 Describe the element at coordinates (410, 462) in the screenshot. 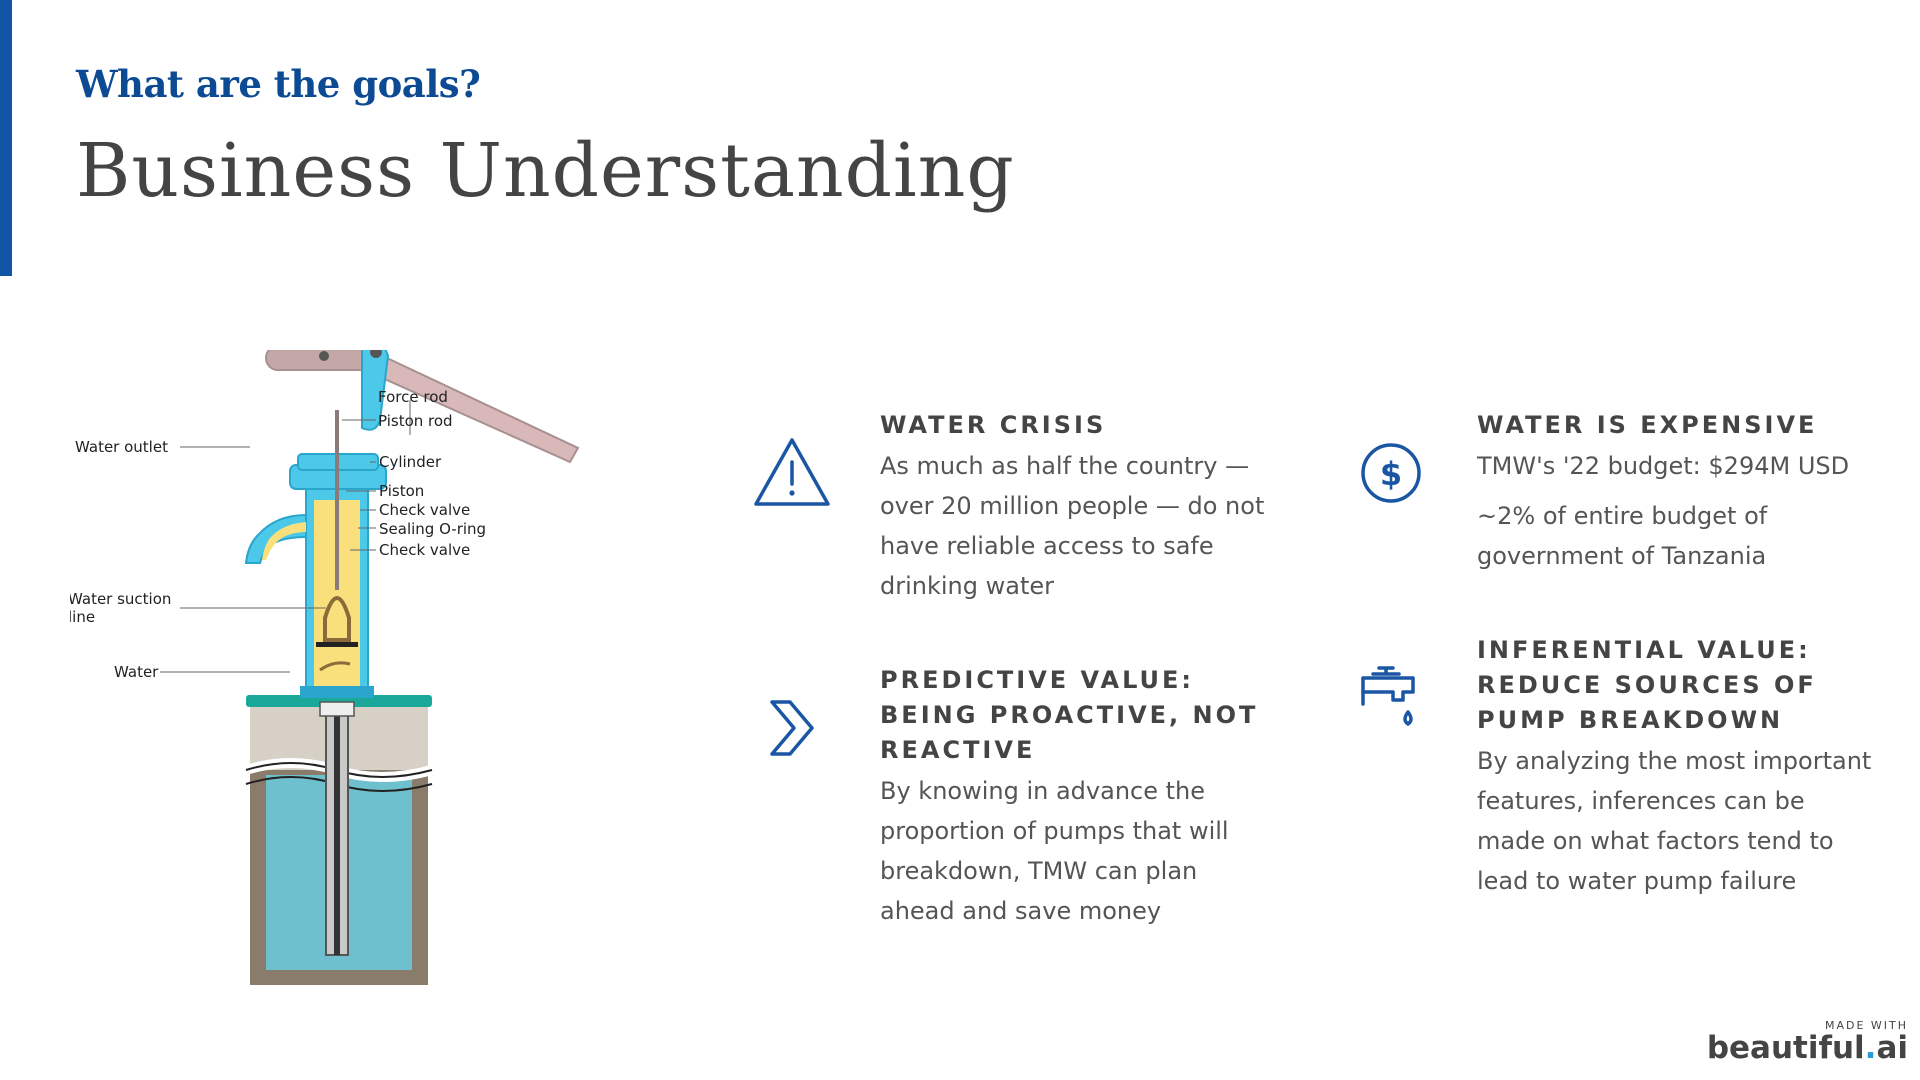

I see `label-cylinder: Cylinder` at that location.